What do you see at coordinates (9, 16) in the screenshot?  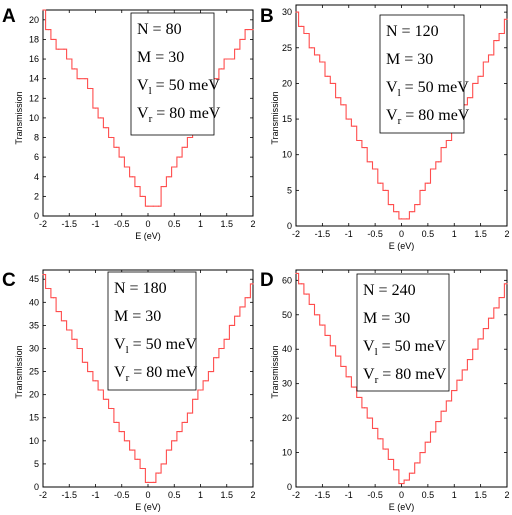 I see `panel-letter: A` at bounding box center [9, 16].